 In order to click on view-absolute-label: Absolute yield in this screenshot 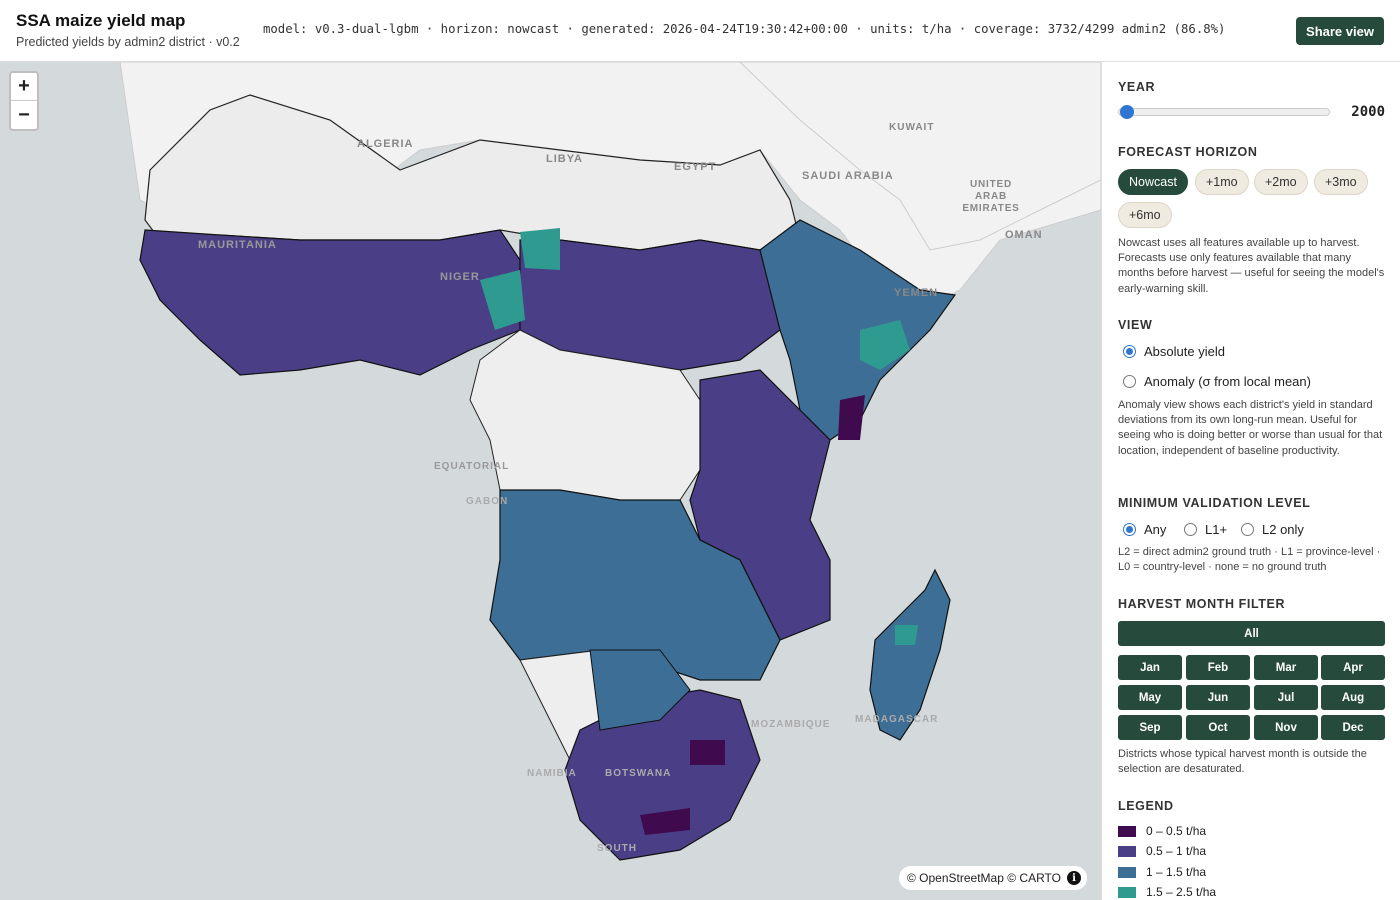, I will do `click(1184, 351)`.